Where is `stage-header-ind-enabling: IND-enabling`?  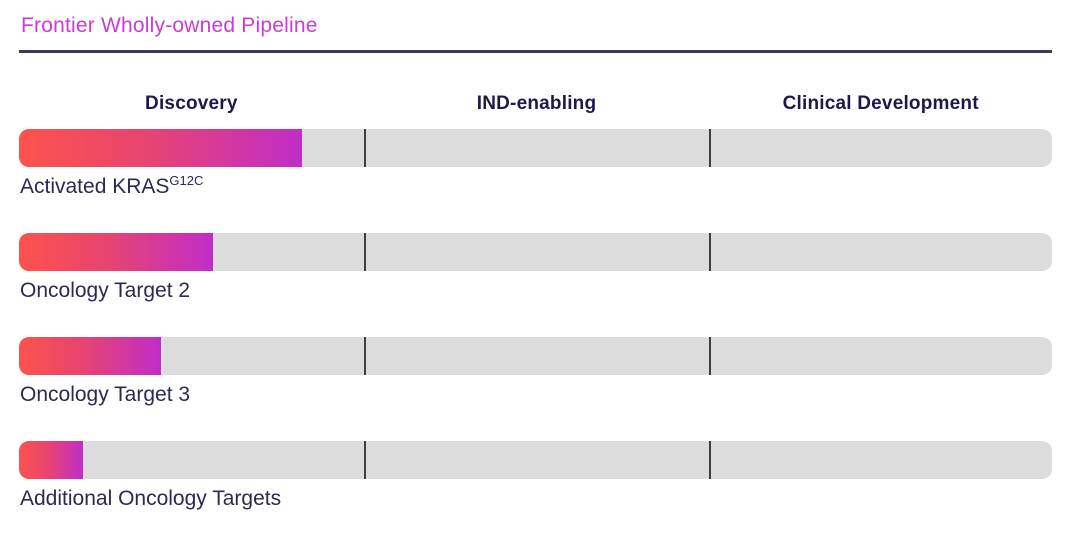
stage-header-ind-enabling: IND-enabling is located at coordinates (536, 103).